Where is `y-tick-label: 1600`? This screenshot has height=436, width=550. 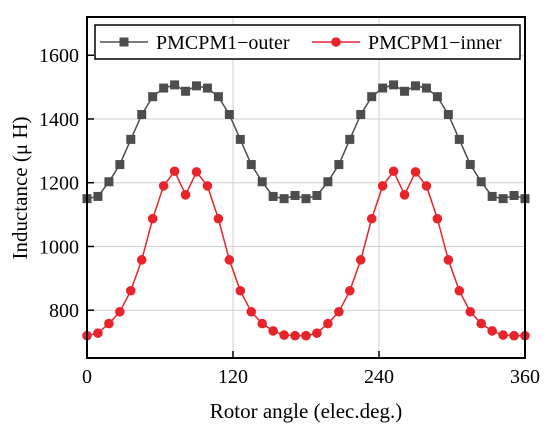 y-tick-label: 1600 is located at coordinates (59, 56).